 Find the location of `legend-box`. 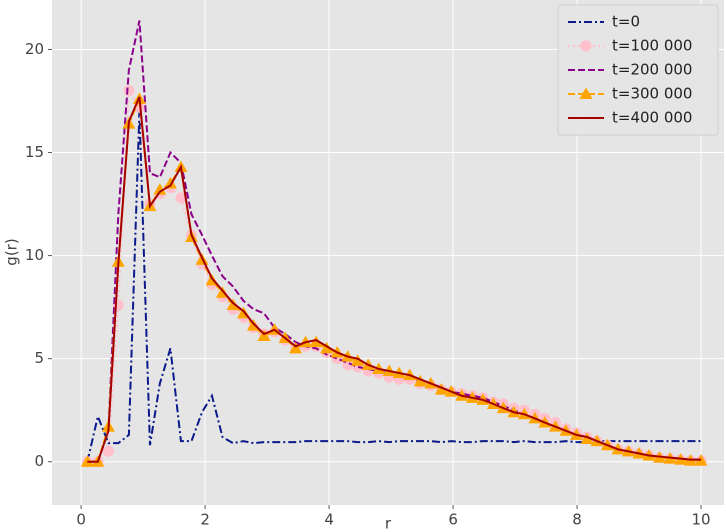

legend-box is located at coordinates (638, 70).